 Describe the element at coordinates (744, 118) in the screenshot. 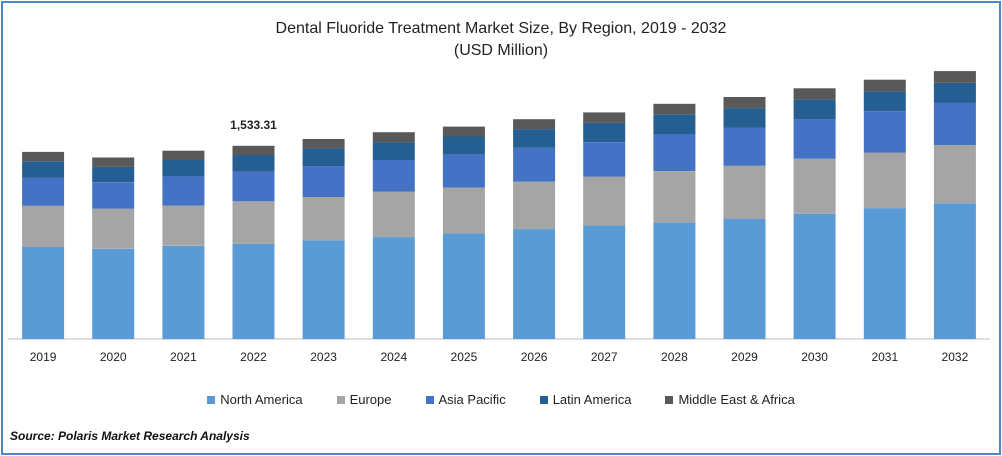

I see `bar-segment-2029-latin-america` at that location.